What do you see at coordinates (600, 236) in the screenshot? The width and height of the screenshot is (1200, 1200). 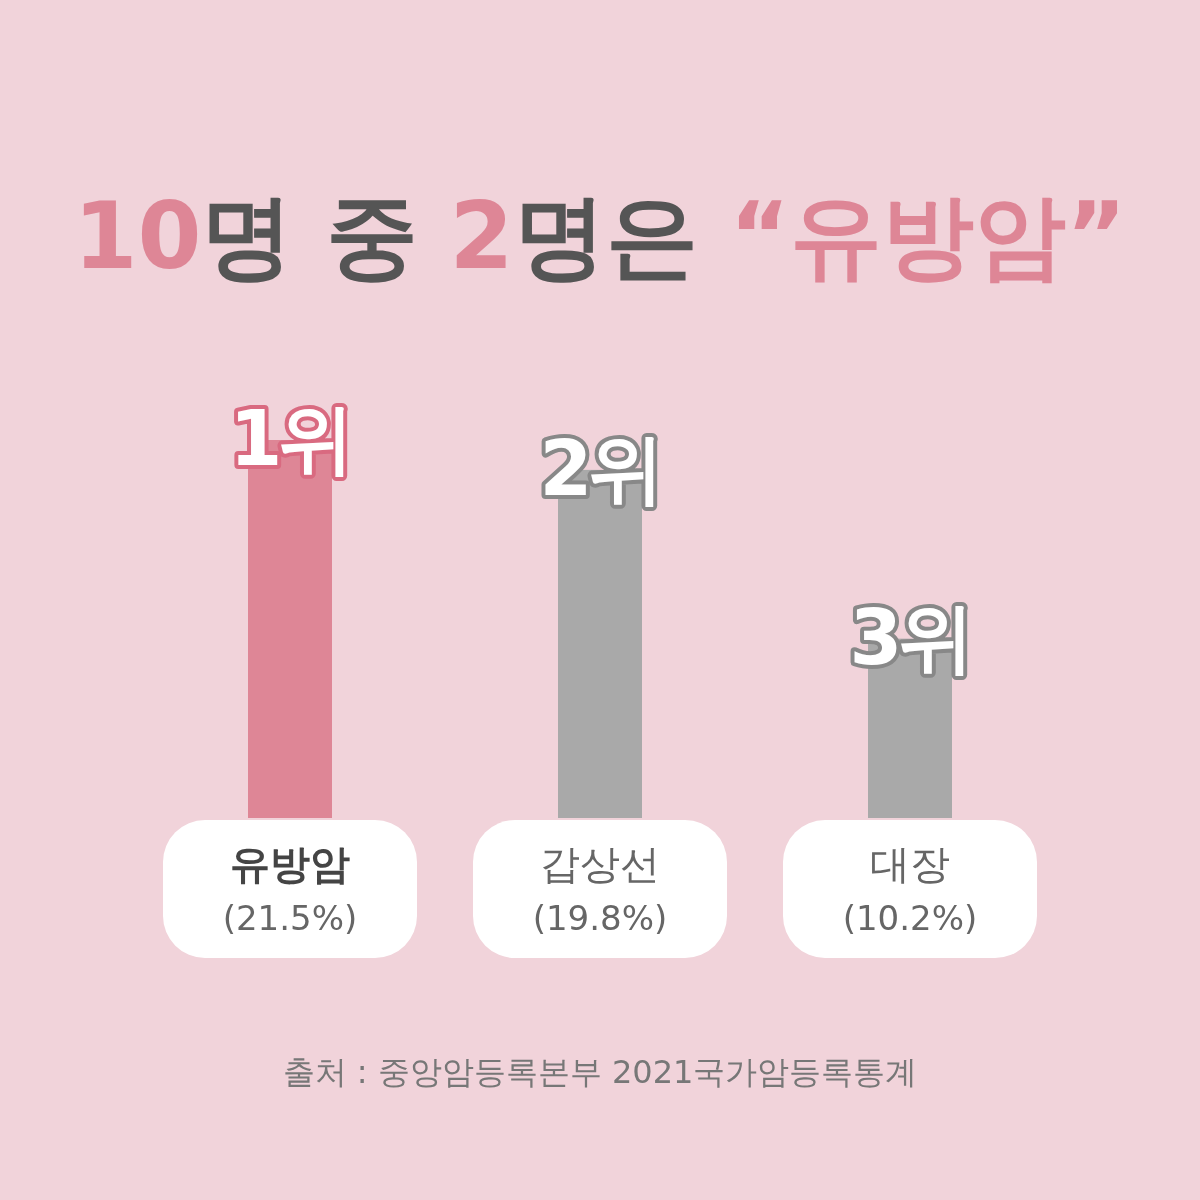 I see `title: 10명 중 2명은 “유방암”` at bounding box center [600, 236].